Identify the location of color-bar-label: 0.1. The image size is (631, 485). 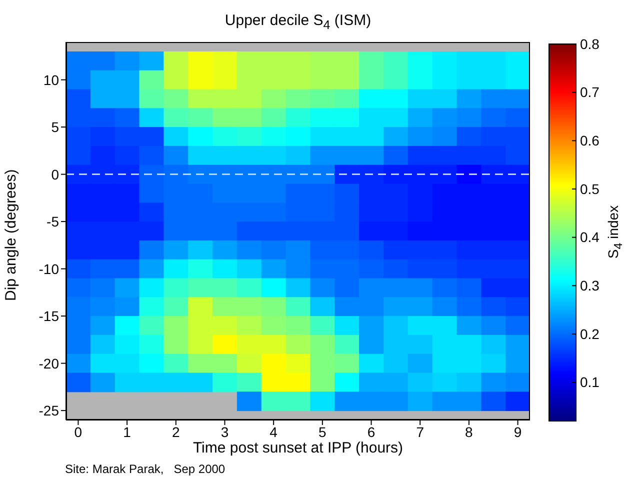
(590, 382).